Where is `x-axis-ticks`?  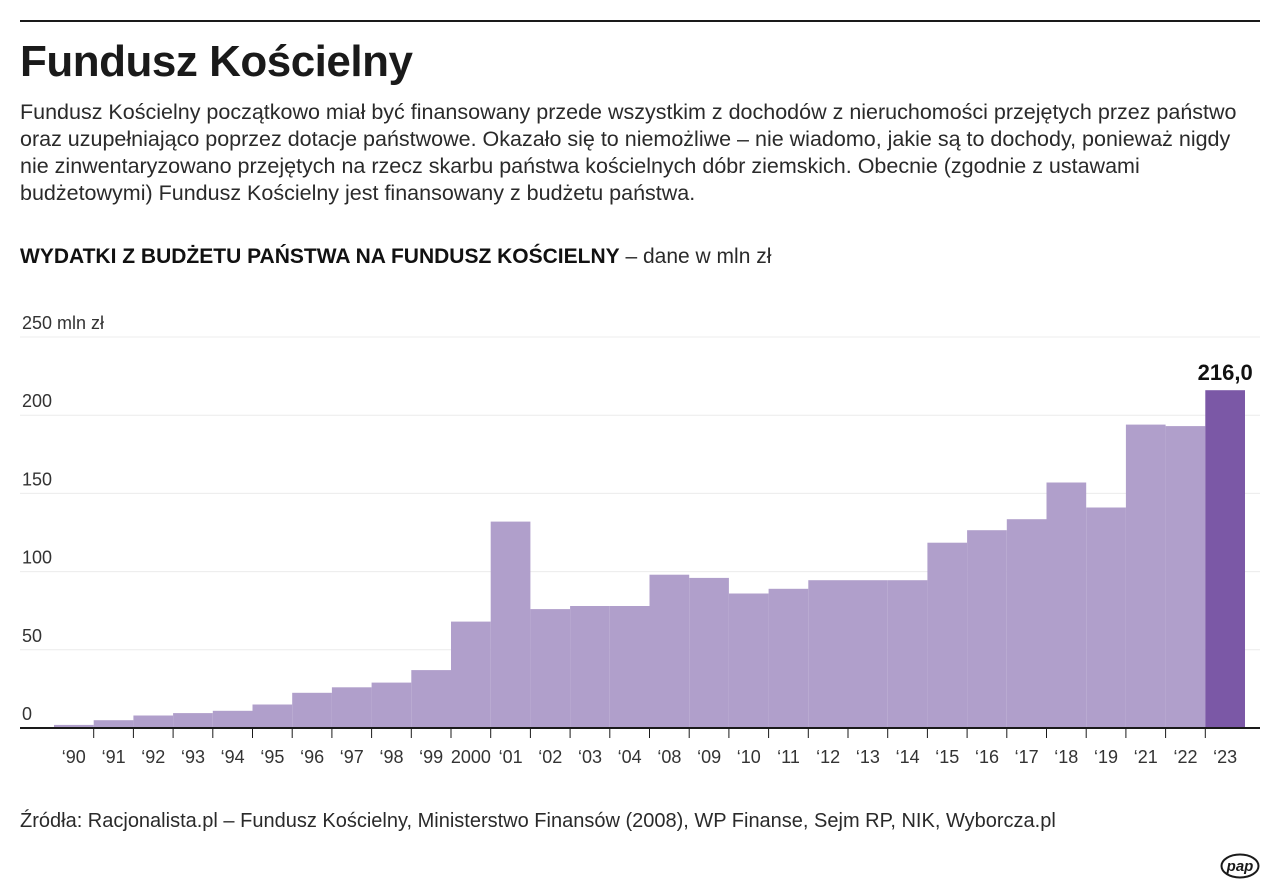
x-axis-ticks is located at coordinates (649, 733).